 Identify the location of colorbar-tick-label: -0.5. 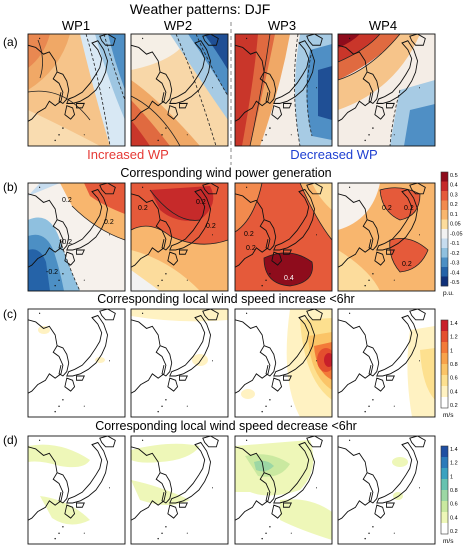
(454, 283).